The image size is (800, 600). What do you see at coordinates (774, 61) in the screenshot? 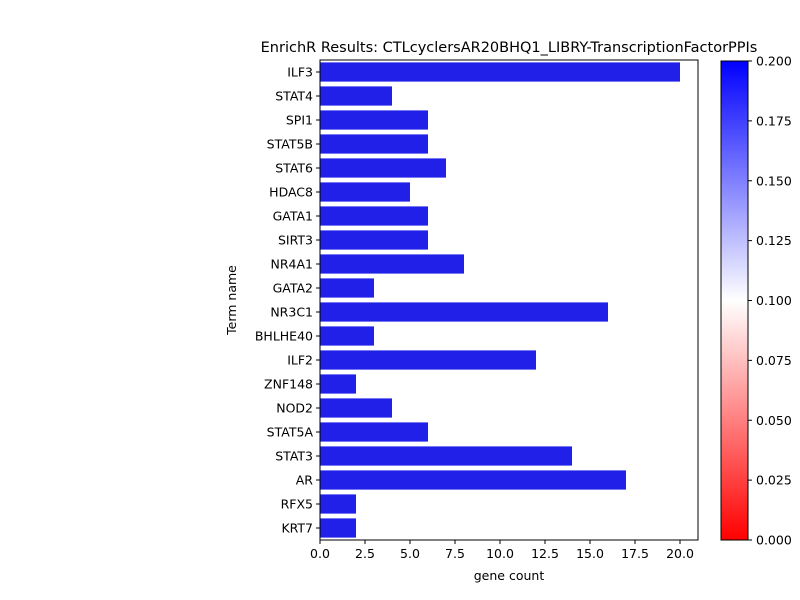
I see `colorbar-tick-label: 0.200` at bounding box center [774, 61].